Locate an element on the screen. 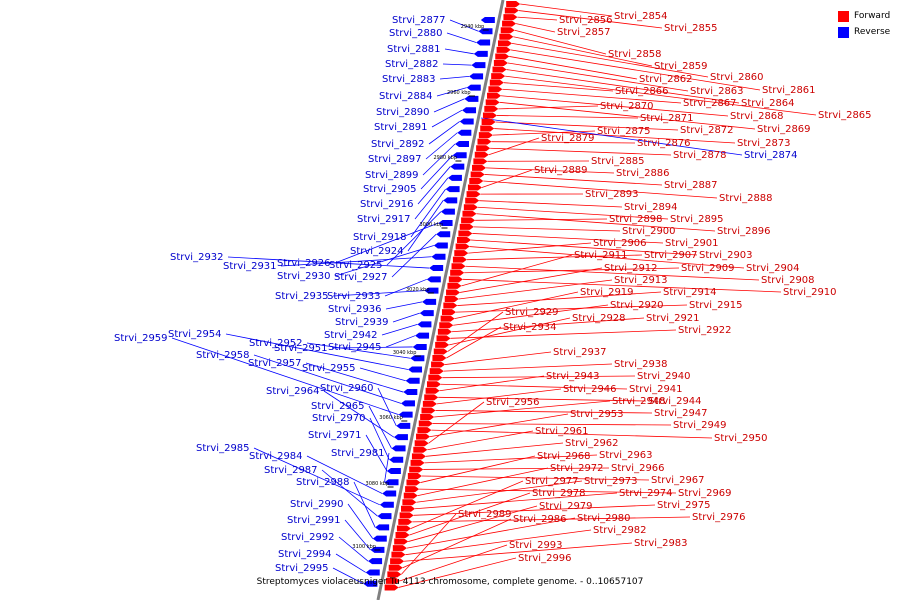  forward-gene-label: Strvi_2889 is located at coordinates (561, 170).